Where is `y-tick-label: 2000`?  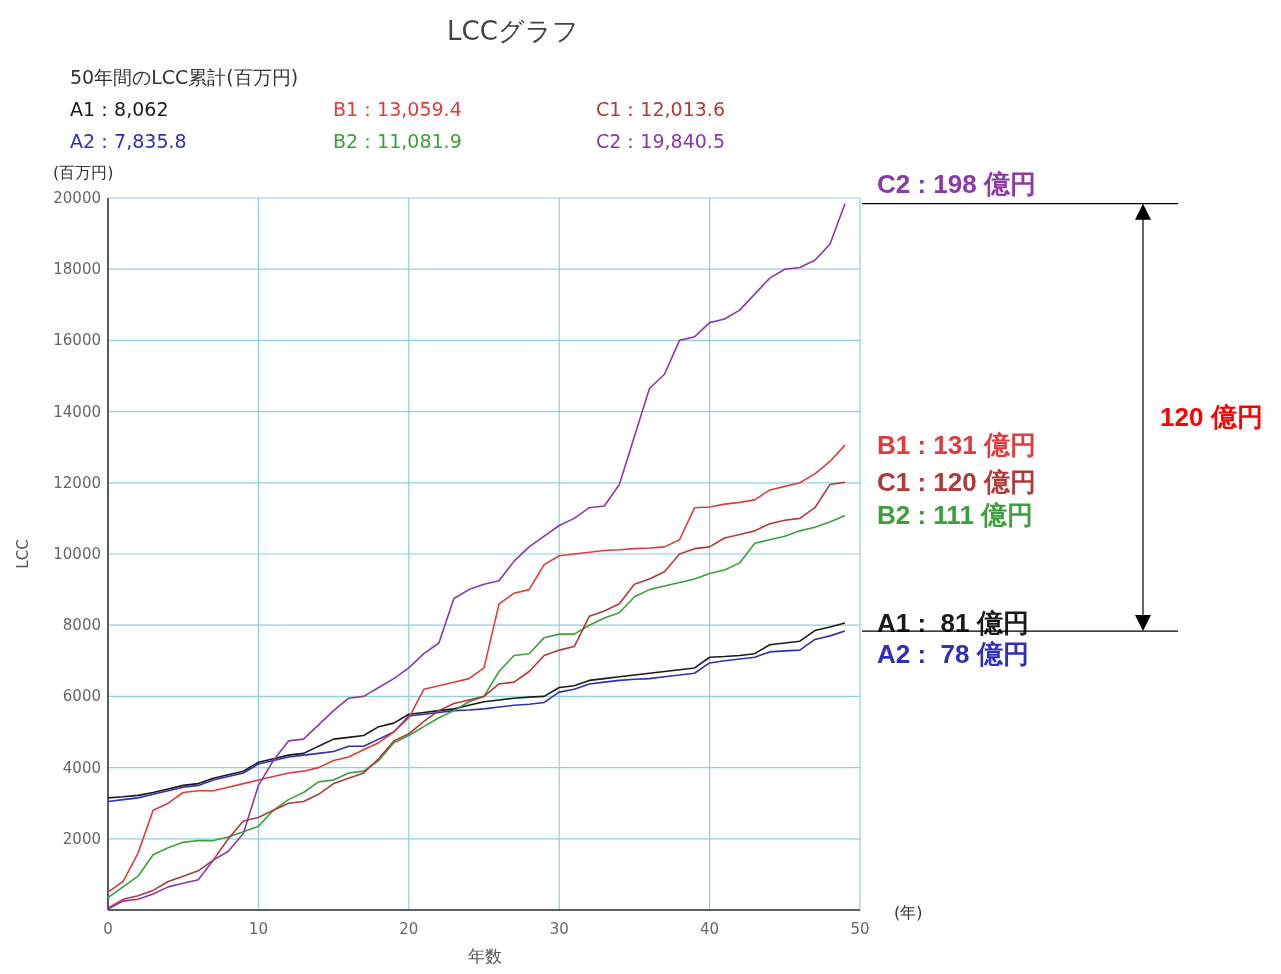 y-tick-label: 2000 is located at coordinates (81, 838).